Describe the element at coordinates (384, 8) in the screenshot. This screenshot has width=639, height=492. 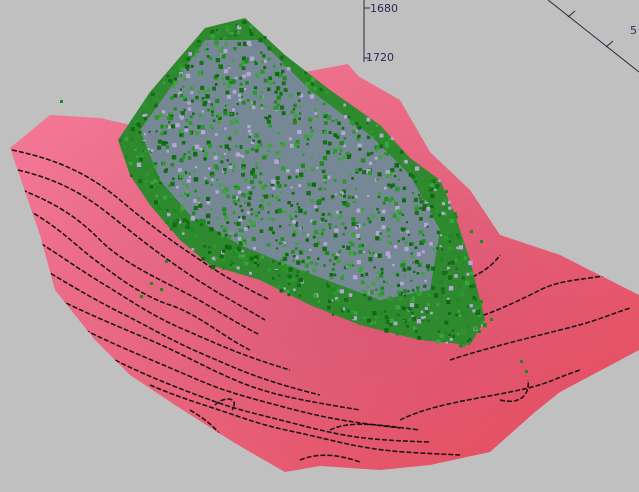
I see `axis-tick-label-1680: 1680` at that location.